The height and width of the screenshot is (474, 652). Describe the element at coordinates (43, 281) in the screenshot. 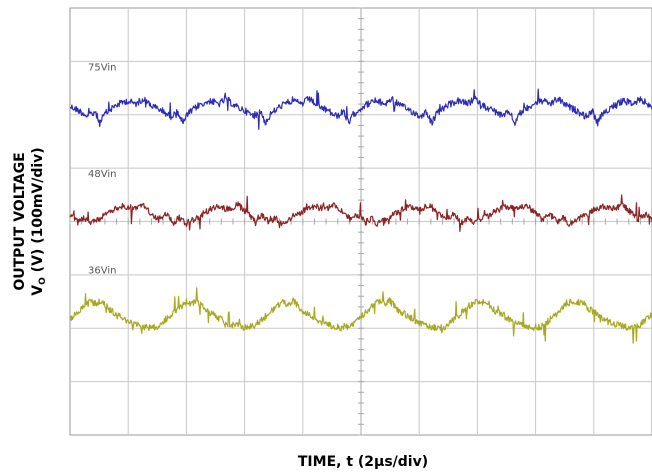

I see `y-axis-title-subscript: O` at that location.